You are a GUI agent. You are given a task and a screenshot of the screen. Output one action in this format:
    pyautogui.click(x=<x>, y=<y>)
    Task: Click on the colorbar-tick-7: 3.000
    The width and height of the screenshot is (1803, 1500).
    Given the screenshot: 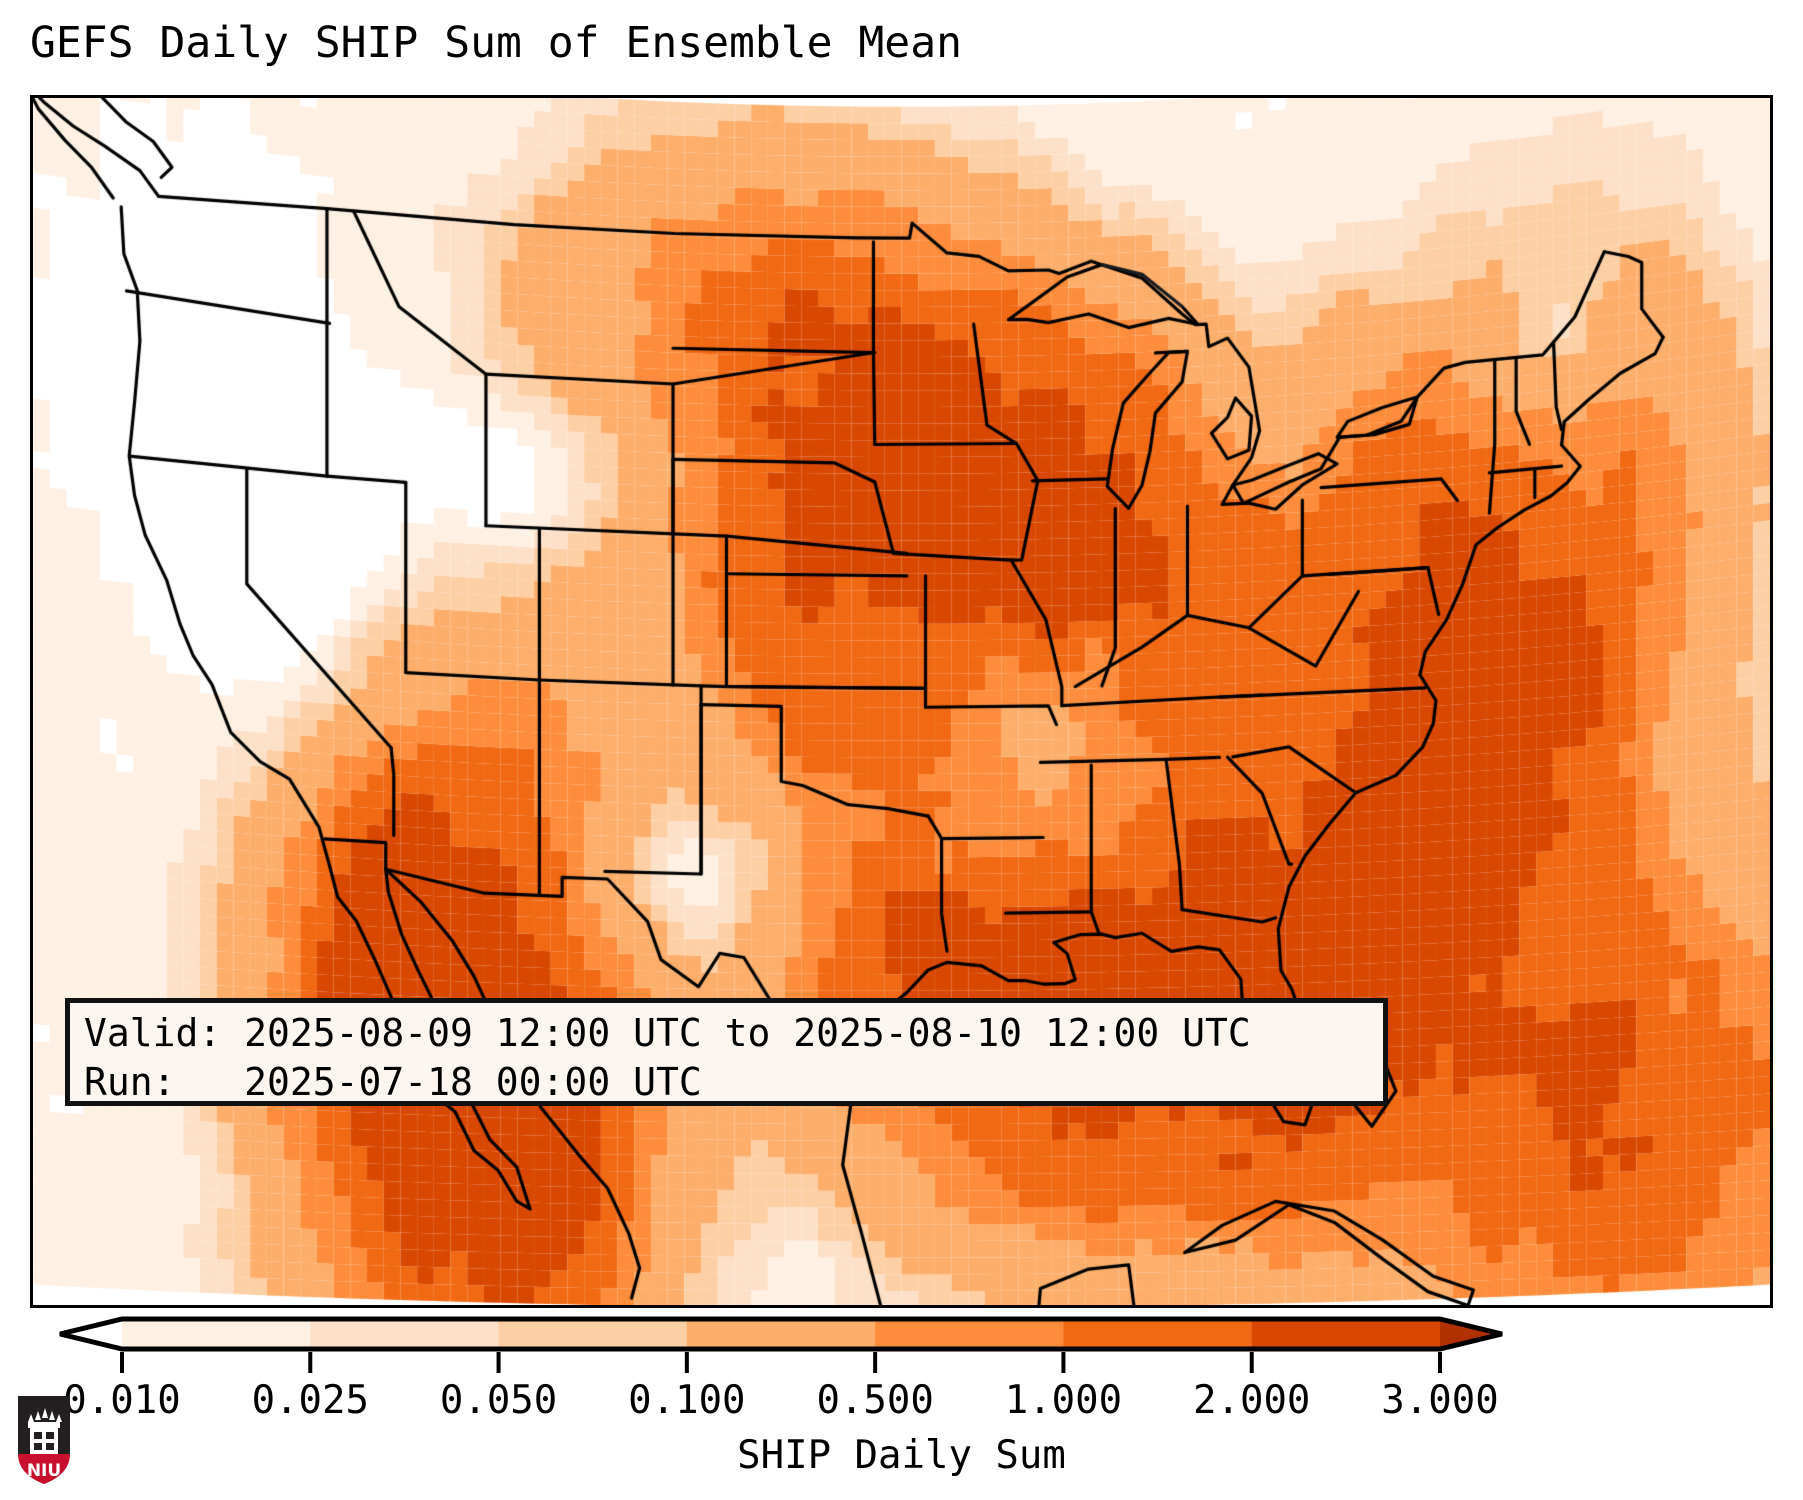 What is the action you would take?
    pyautogui.click(x=1440, y=1400)
    